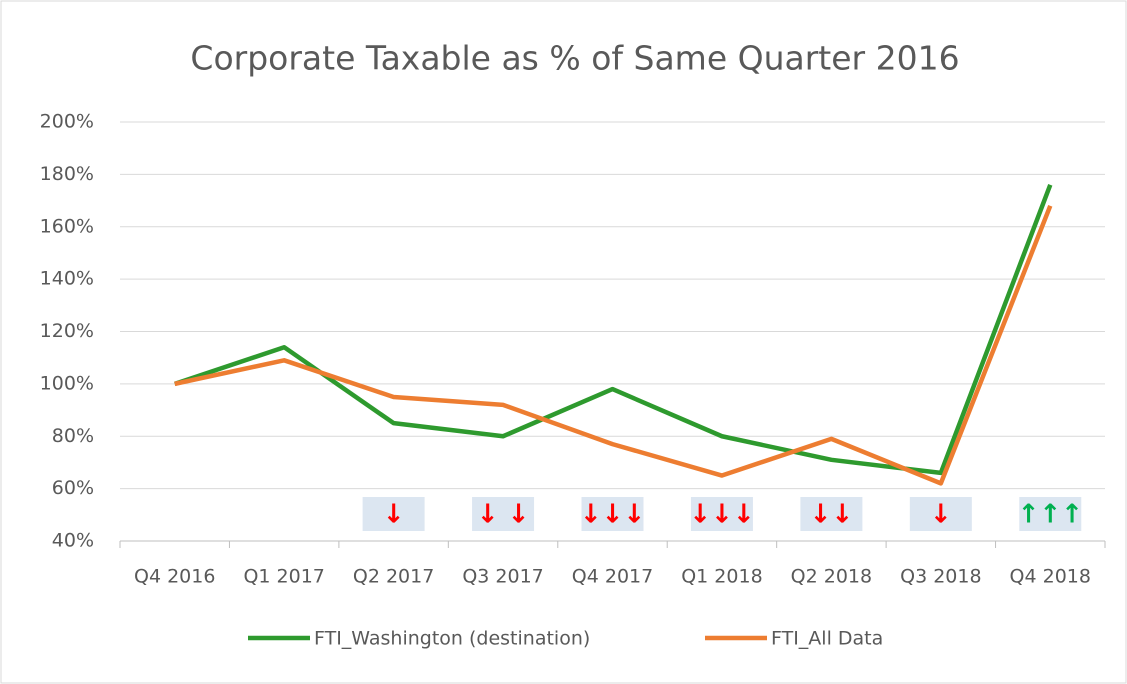 The height and width of the screenshot is (684, 1127). Describe the element at coordinates (283, 577) in the screenshot. I see `x-tick-label: Q1 2017` at that location.